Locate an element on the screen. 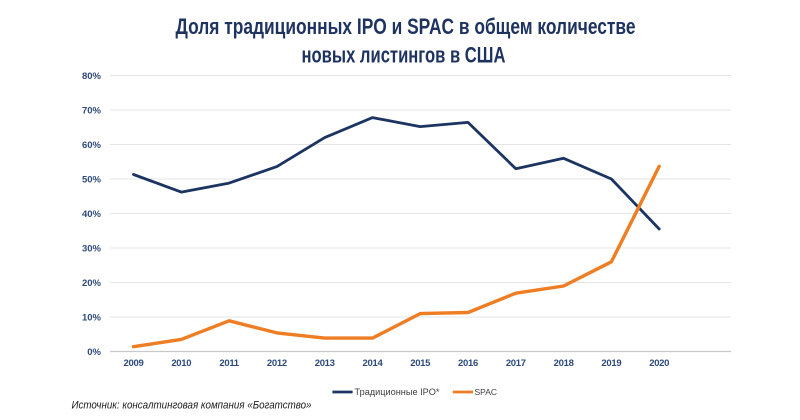 The height and width of the screenshot is (420, 800). svg-text: 2010 is located at coordinates (181, 363).